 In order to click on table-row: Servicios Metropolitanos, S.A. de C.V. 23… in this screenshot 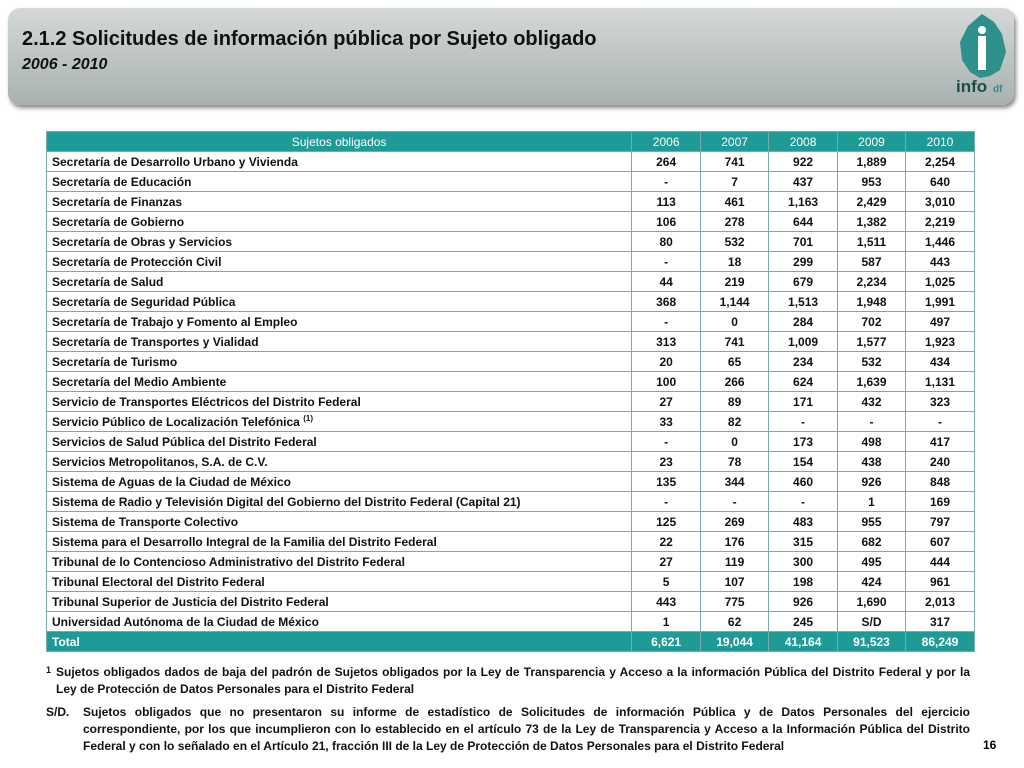, I will do `click(510, 461)`.